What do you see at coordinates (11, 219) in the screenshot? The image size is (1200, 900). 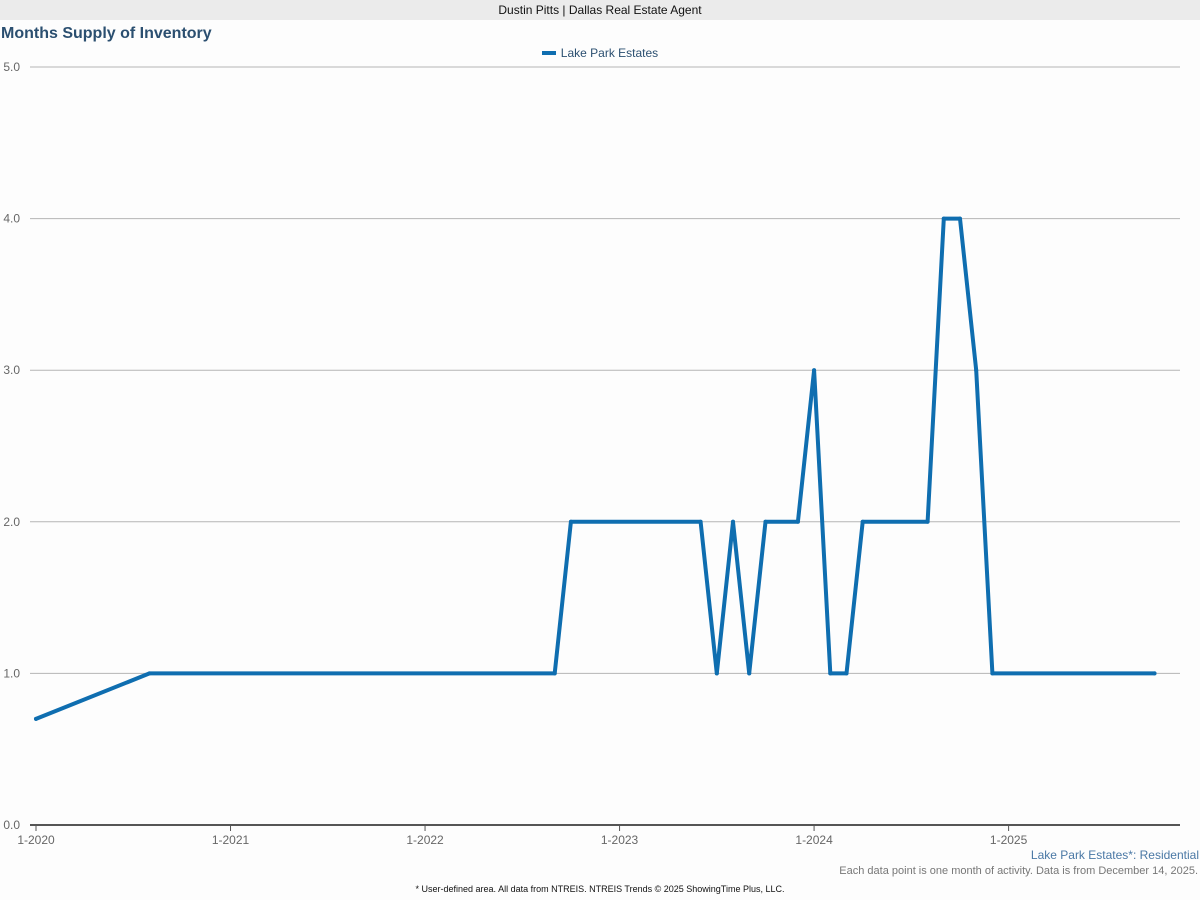 I see `y-tick-label: 4.0` at bounding box center [11, 219].